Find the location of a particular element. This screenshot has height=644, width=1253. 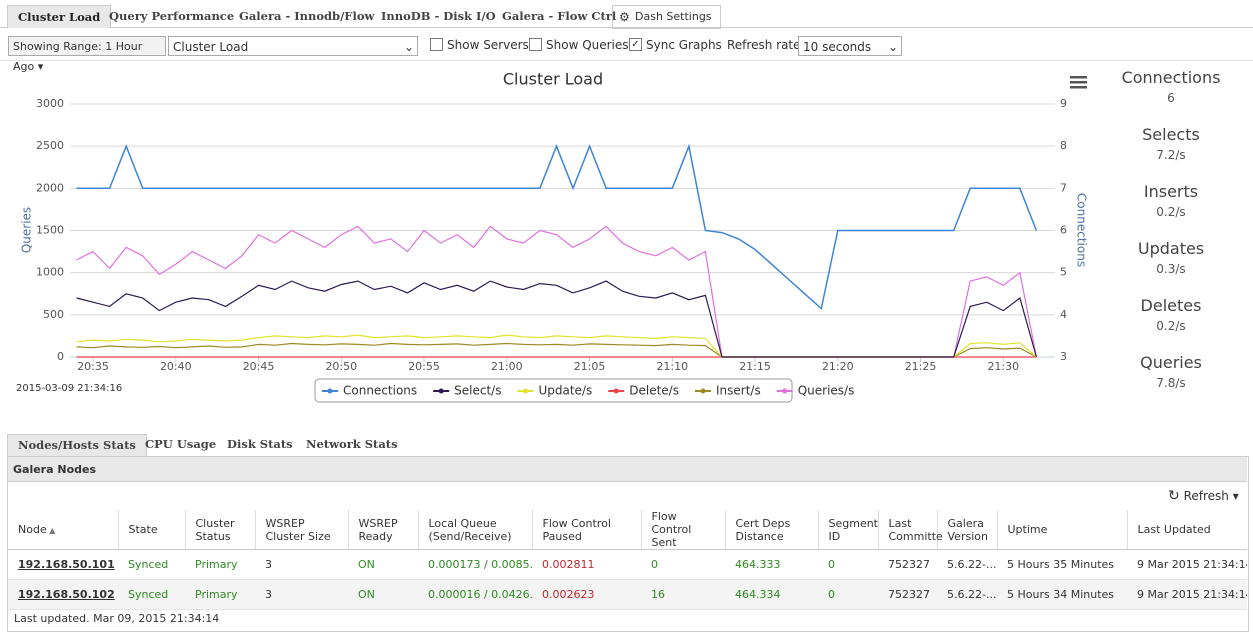

x-tick-label: 21:05 is located at coordinates (590, 366).